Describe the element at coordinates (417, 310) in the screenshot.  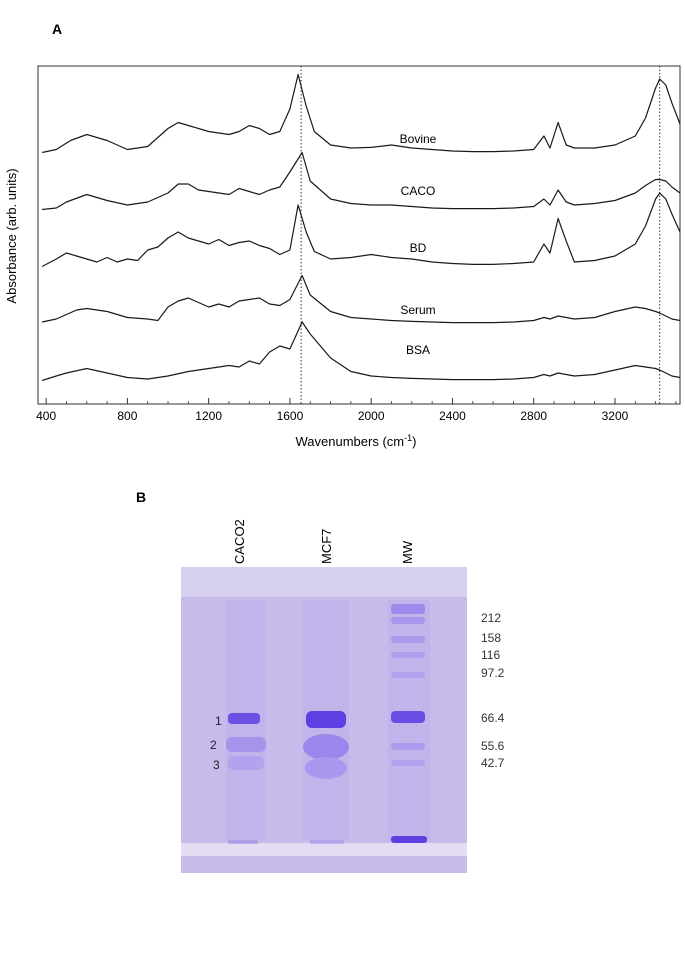
I see `series-label-serum: Serum` at that location.